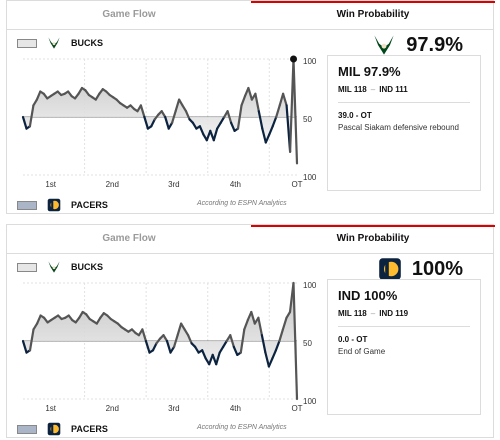 This screenshot has width=500, height=440. What do you see at coordinates (174, 184) in the screenshot?
I see `period-label: 3rd` at bounding box center [174, 184].